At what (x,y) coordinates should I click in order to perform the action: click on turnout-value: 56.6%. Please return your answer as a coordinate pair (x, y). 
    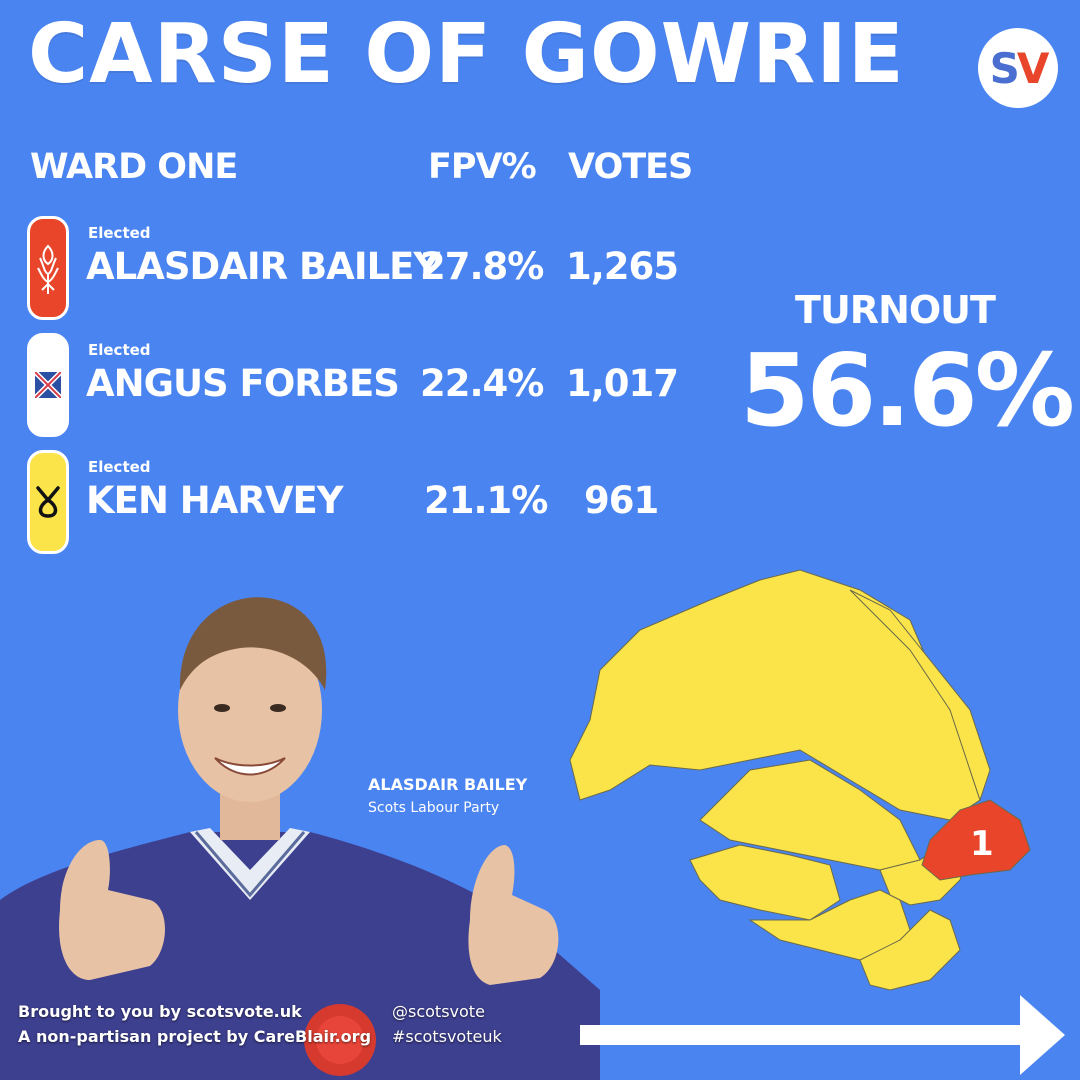
    Looking at the image, I should click on (907, 390).